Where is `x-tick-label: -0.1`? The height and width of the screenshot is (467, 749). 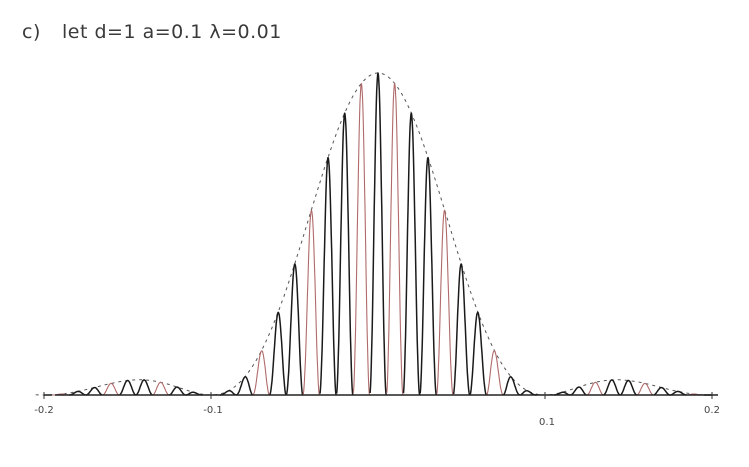 x-tick-label: -0.1 is located at coordinates (213, 410).